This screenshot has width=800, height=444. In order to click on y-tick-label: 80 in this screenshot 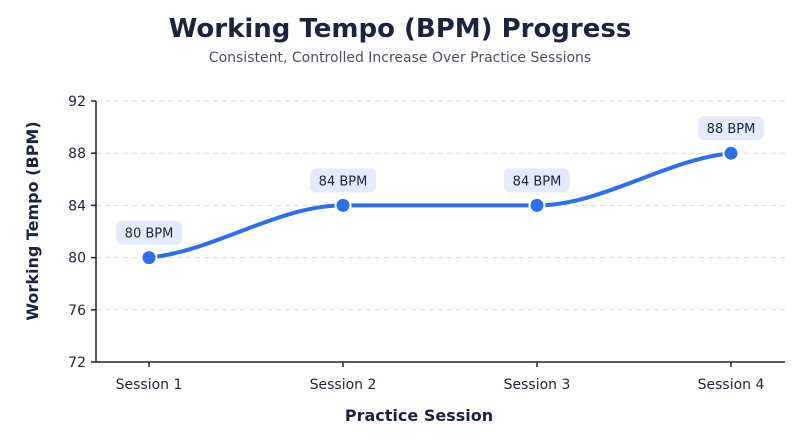, I will do `click(77, 259)`.